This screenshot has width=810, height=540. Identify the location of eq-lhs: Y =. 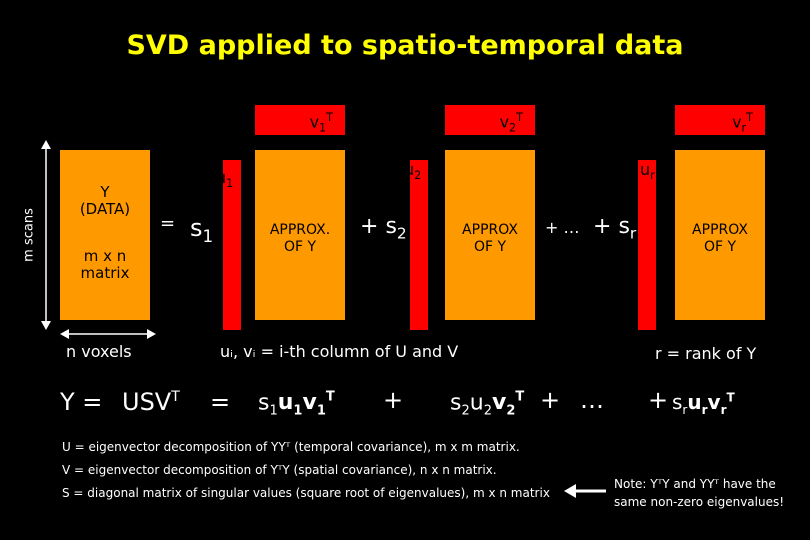
(81, 402).